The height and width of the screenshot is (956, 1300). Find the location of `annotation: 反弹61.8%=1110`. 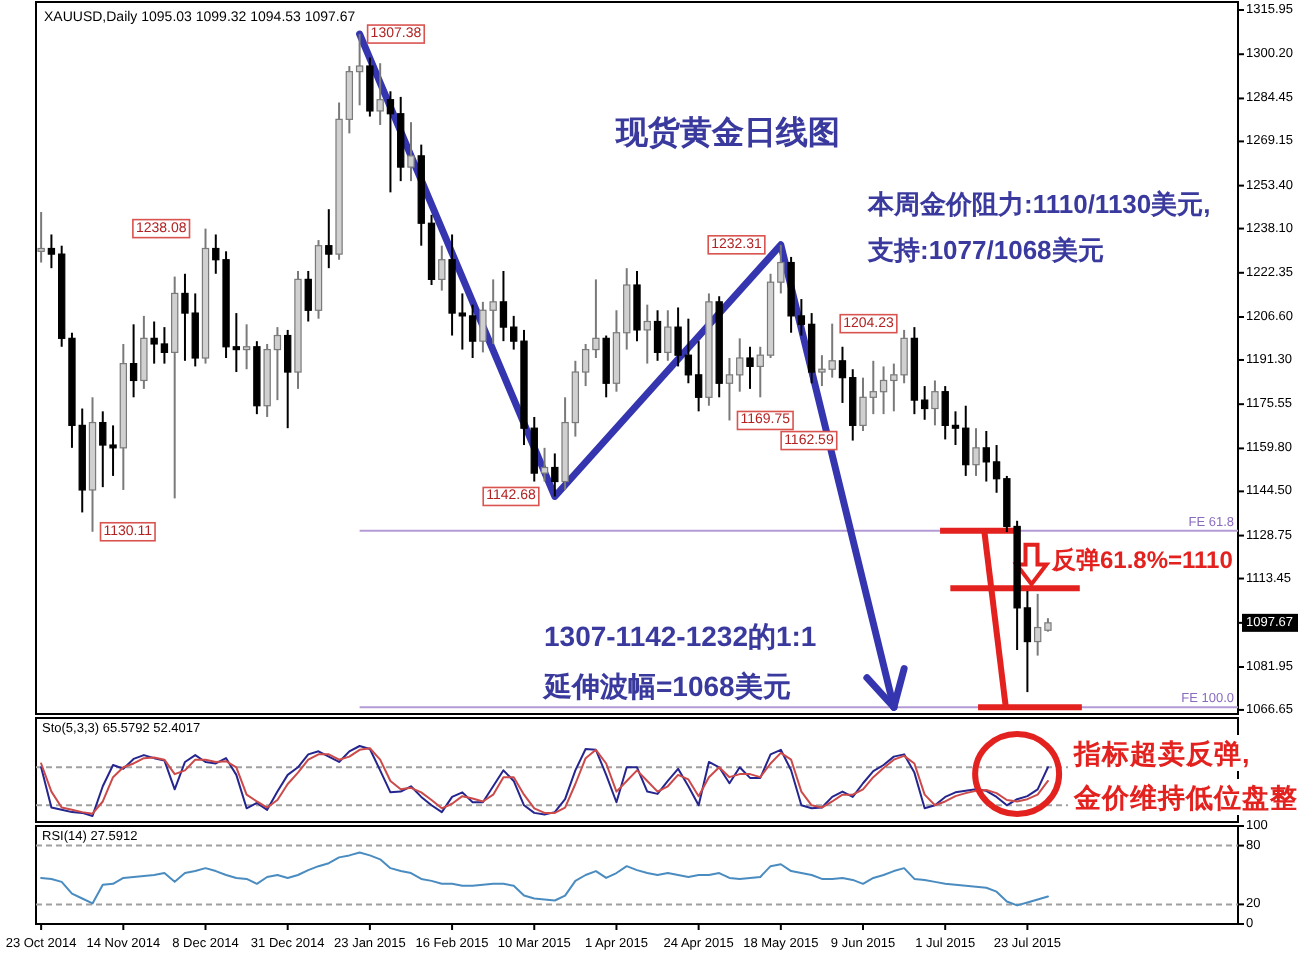

annotation: 反弹61.8%=1110 is located at coordinates (1142, 560).